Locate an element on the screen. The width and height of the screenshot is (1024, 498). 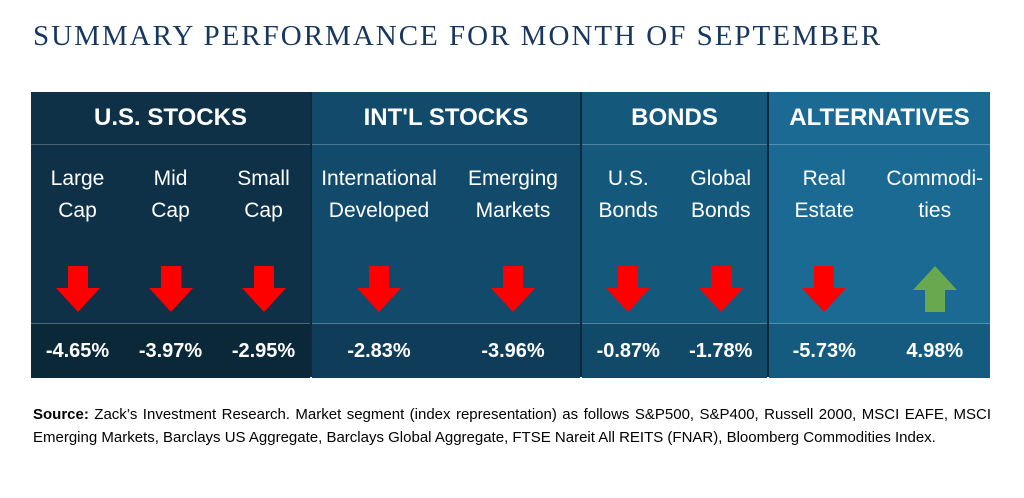
column-large-cap: Large Cap -4.65% is located at coordinates (77, 261).